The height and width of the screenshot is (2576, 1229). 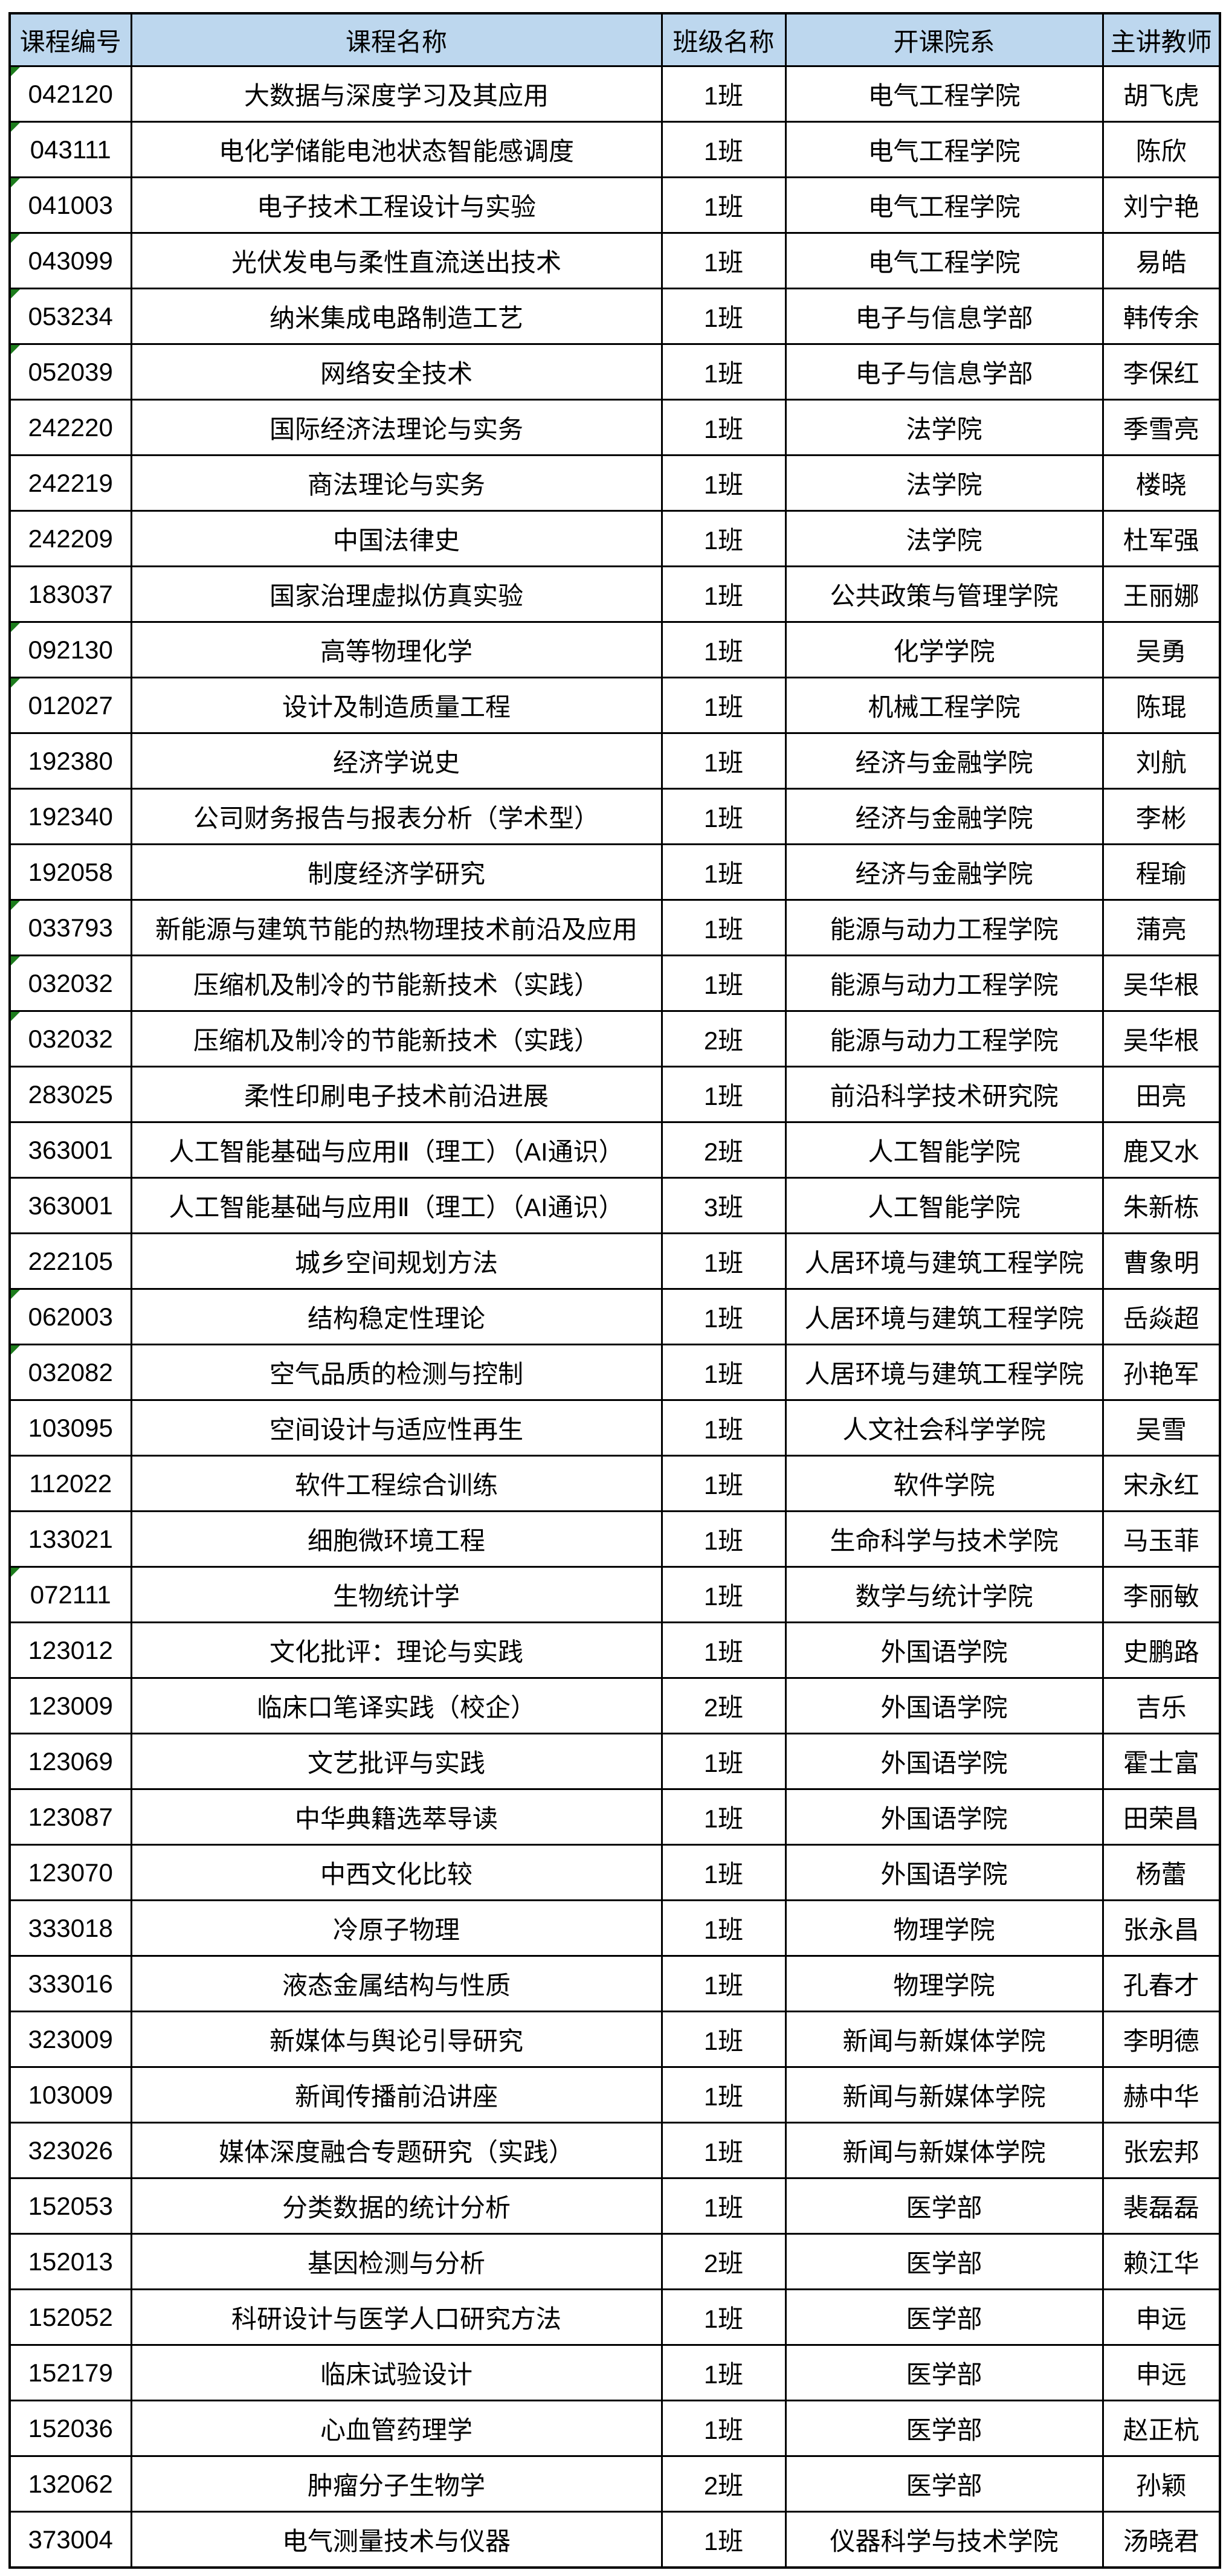 What do you see at coordinates (396, 1928) in the screenshot?
I see `course-name-cell: 冷原子物理` at bounding box center [396, 1928].